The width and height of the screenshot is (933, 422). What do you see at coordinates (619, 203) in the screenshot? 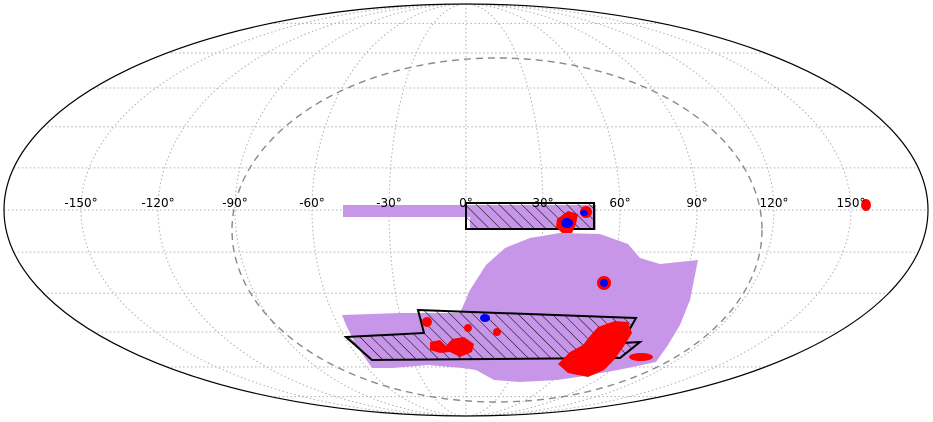
I see `longitude-tick-label: 60°` at bounding box center [619, 203].